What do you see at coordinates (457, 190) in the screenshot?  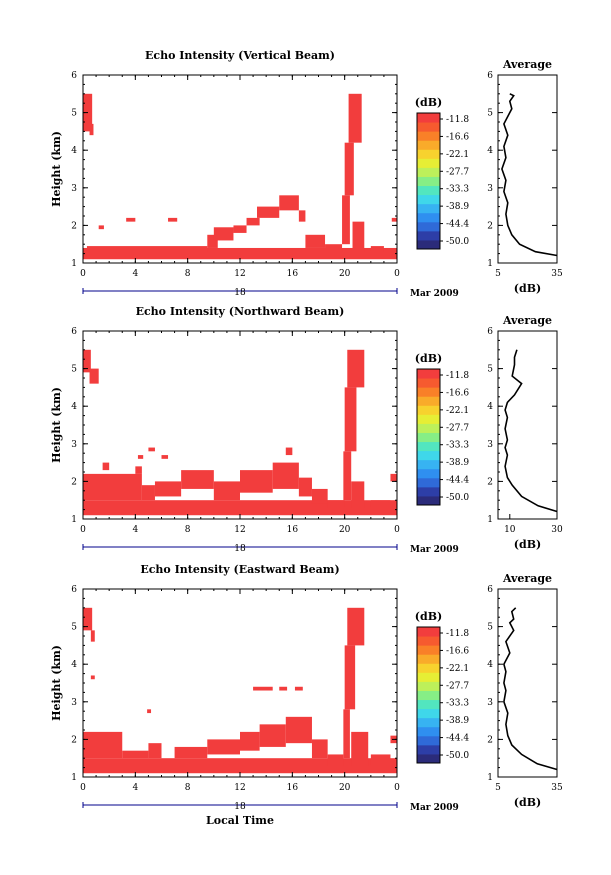 I see `colorbar-label: -33.3` at bounding box center [457, 190].